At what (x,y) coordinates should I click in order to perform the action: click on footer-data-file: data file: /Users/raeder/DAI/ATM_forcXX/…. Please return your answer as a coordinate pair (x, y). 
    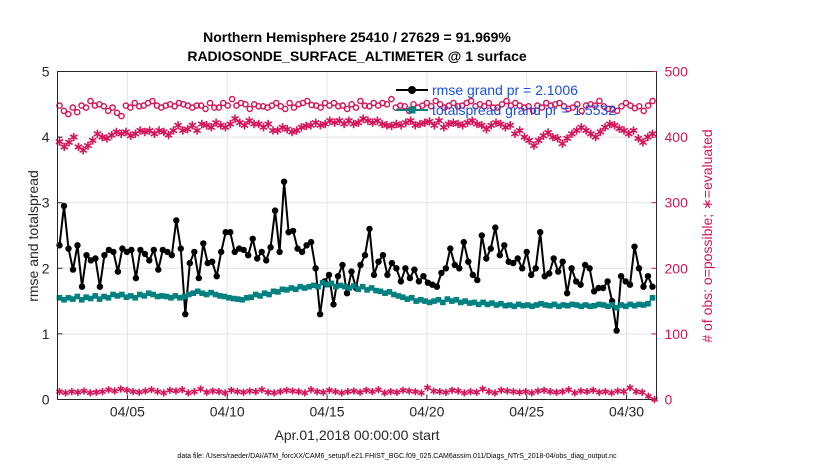
    Looking at the image, I should click on (397, 456).